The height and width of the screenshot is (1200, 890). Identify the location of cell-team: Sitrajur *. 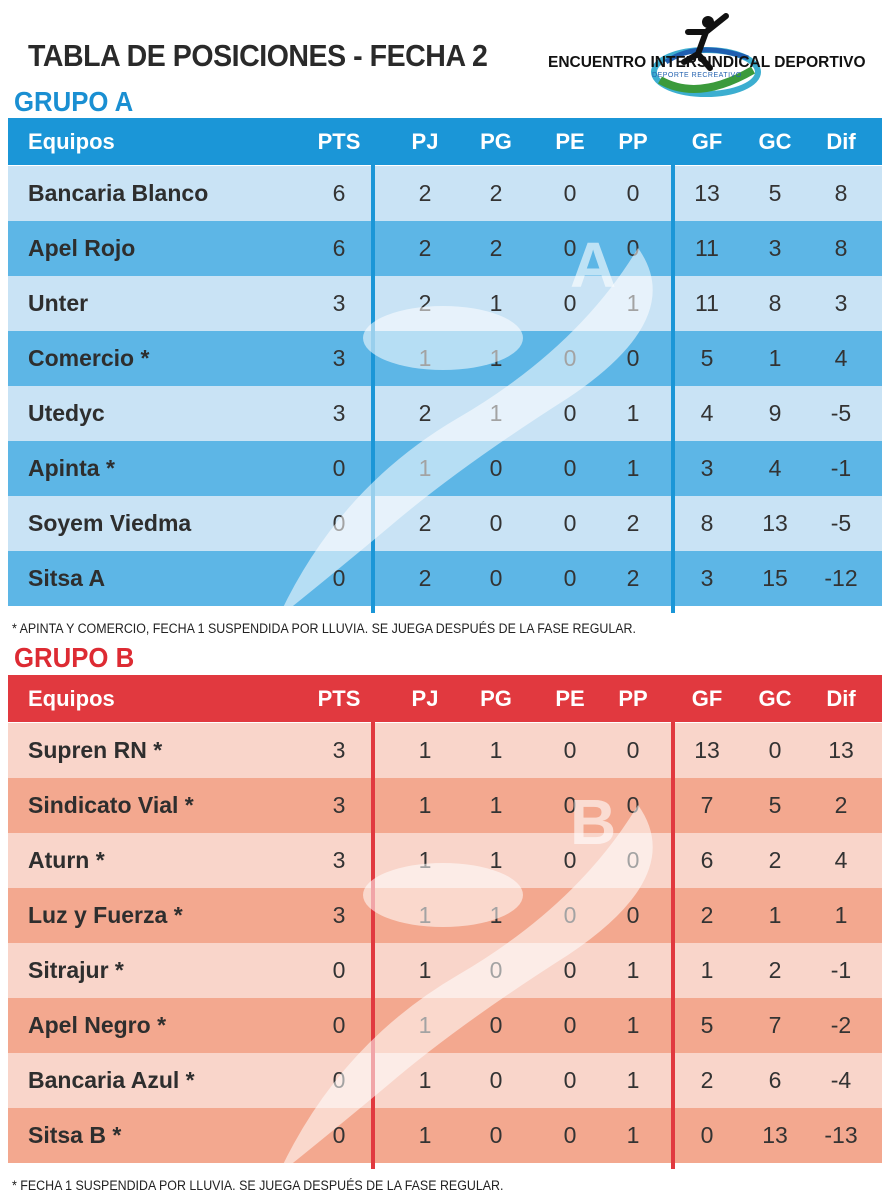
(76, 970).